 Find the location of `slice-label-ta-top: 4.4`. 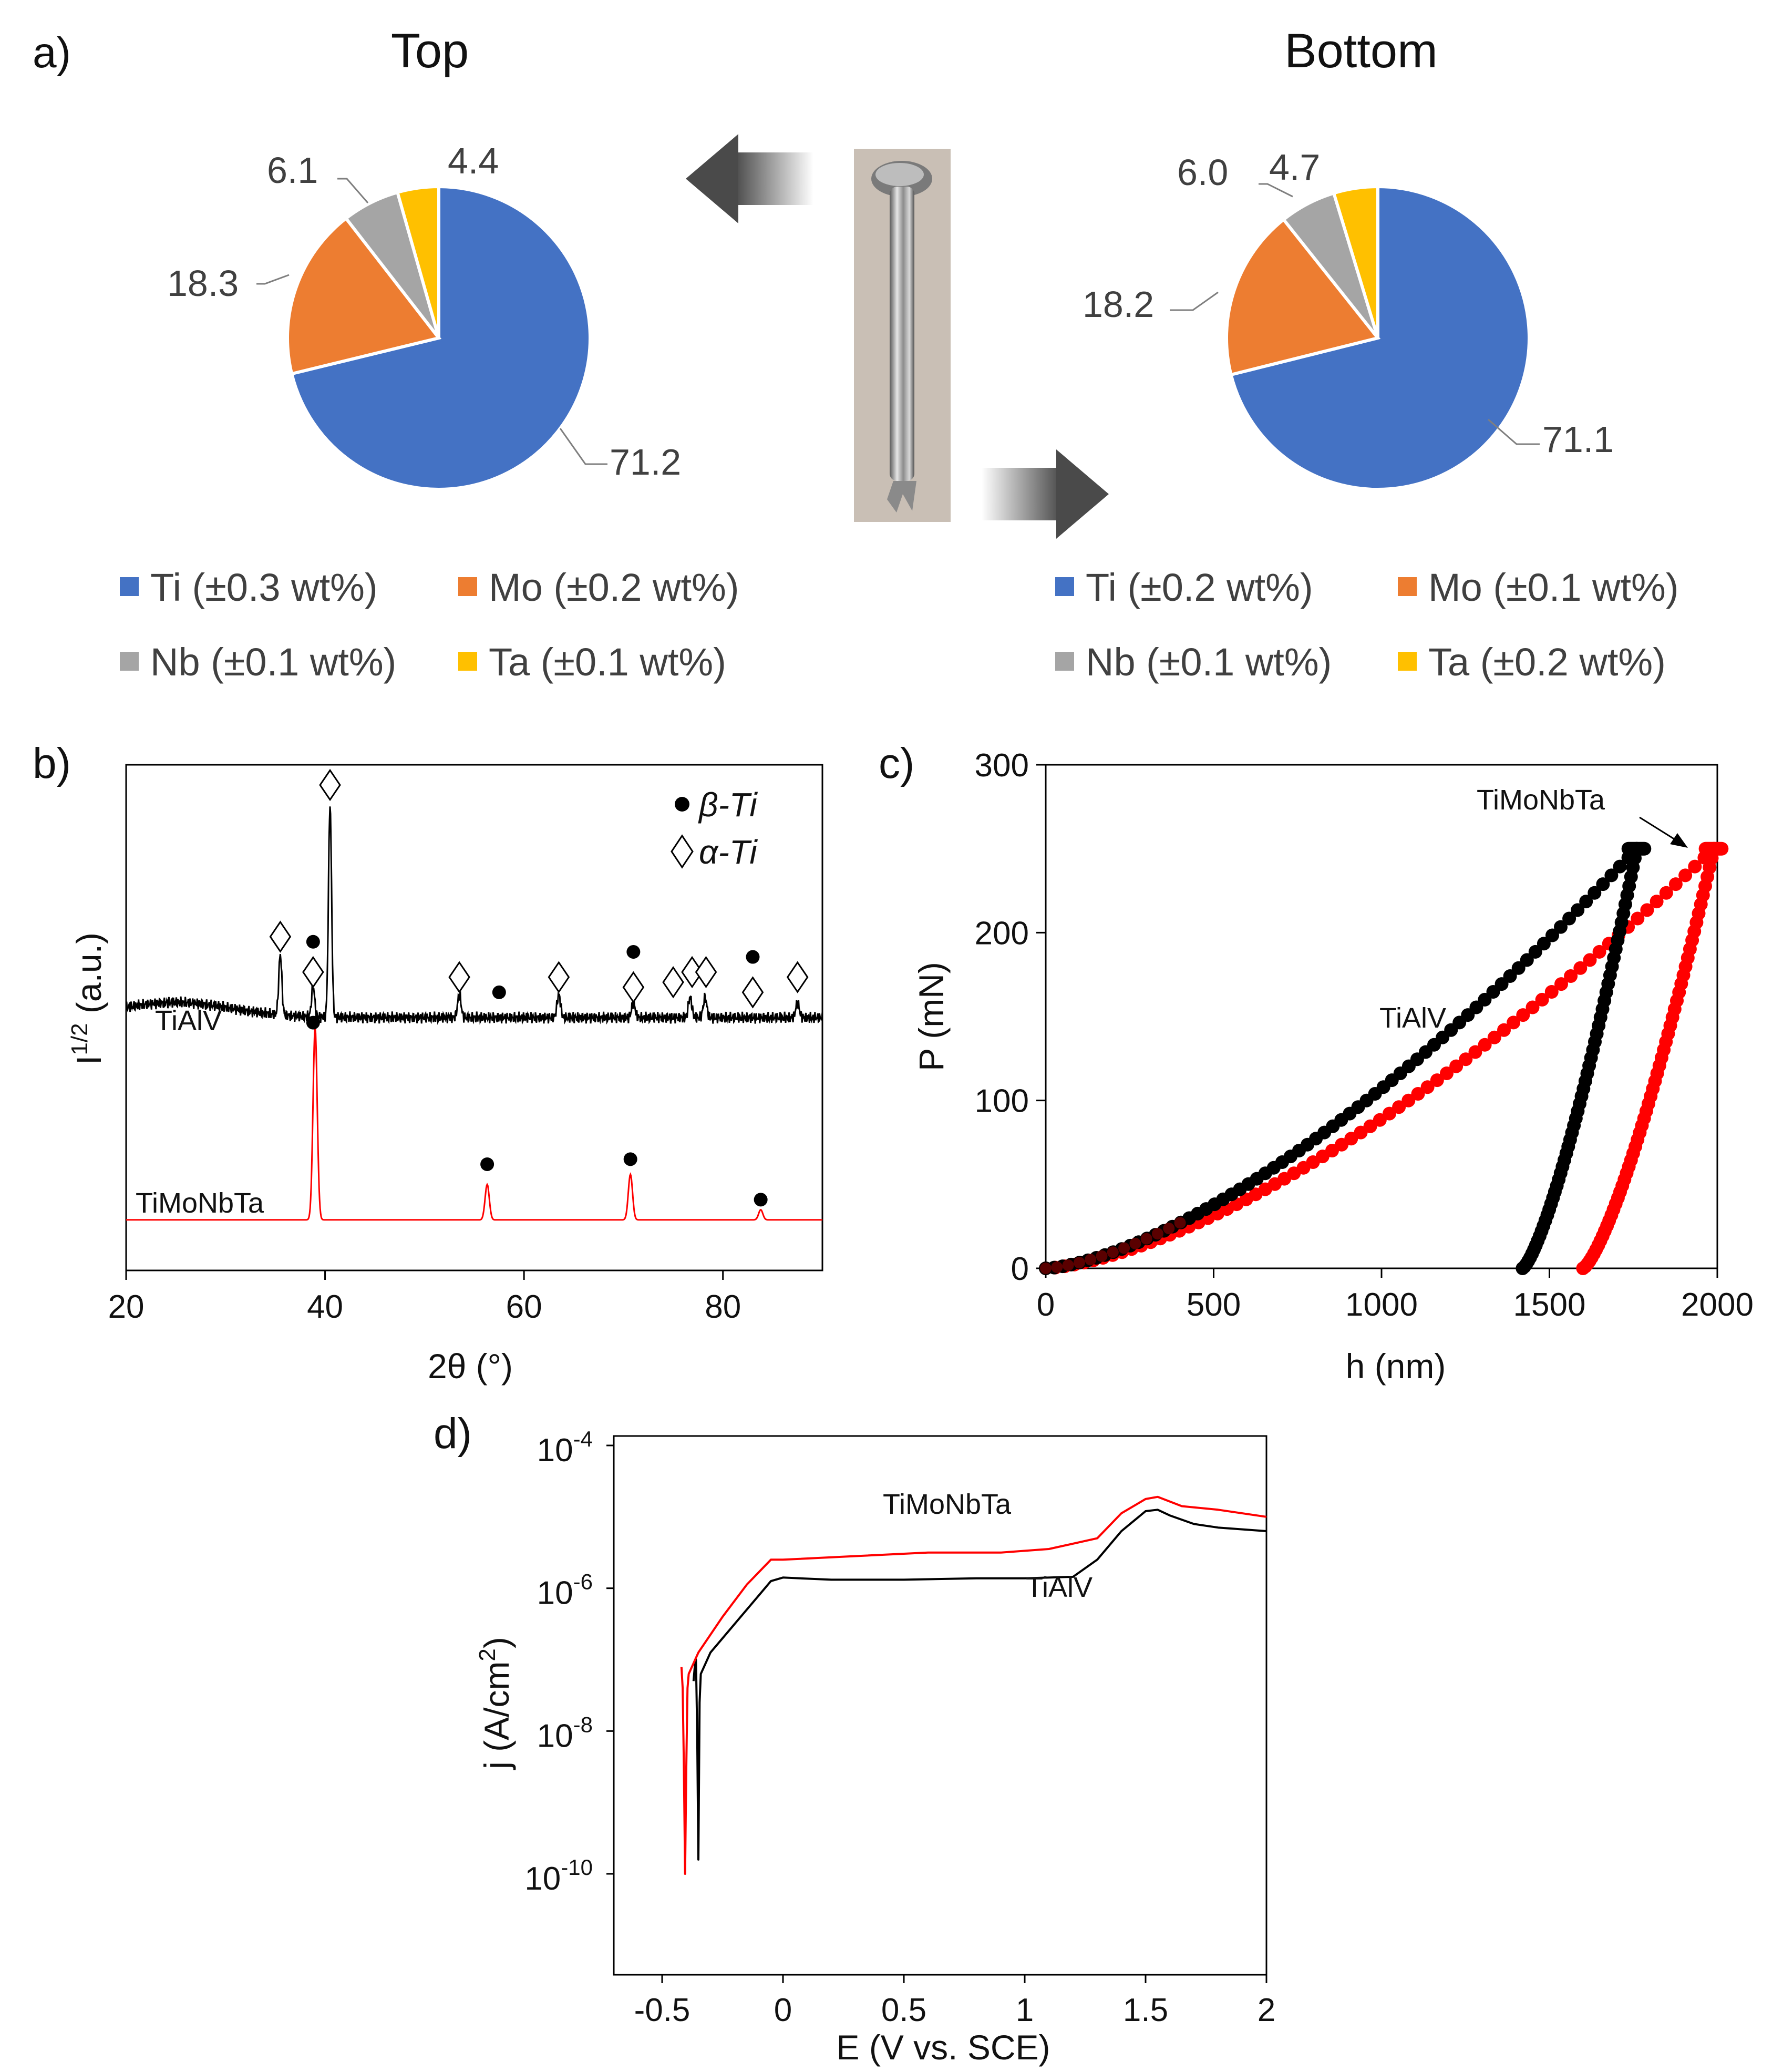

slice-label-ta-top: 4.4 is located at coordinates (474, 160).